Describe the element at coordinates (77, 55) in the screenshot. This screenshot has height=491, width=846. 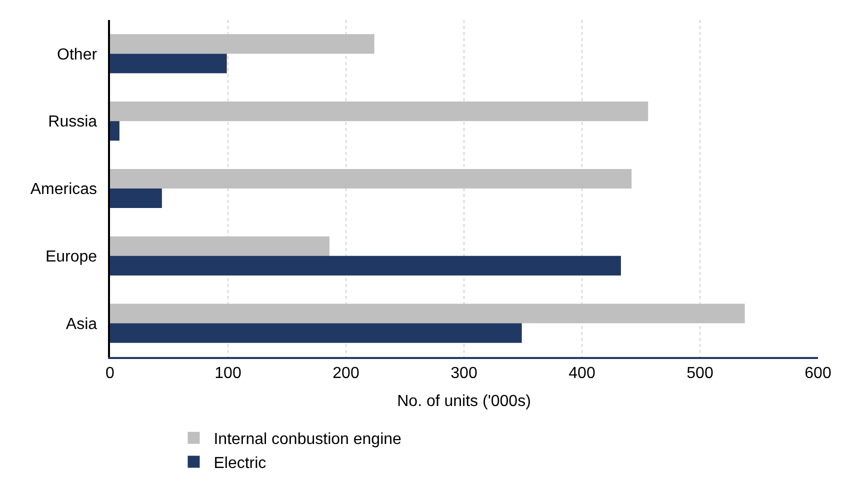
I see `y-tick-label: Other` at that location.